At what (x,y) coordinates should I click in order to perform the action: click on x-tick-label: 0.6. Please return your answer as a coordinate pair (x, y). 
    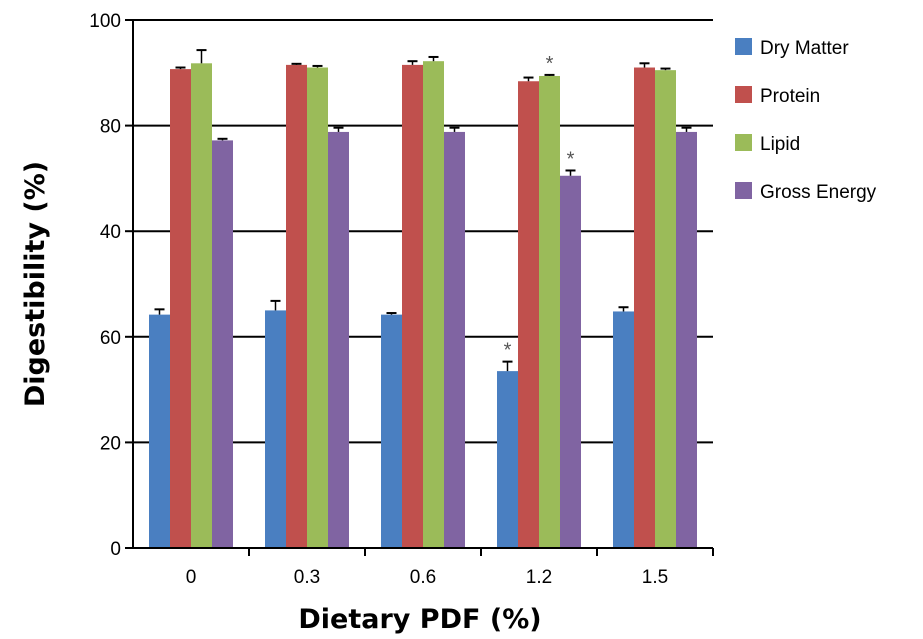
    Looking at the image, I should click on (423, 577).